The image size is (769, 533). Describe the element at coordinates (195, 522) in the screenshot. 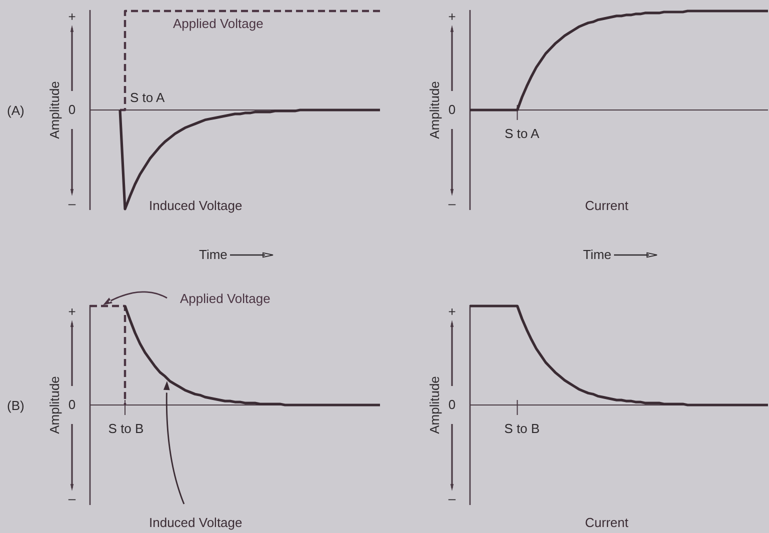

I see `text: Induced Voltage` at that location.